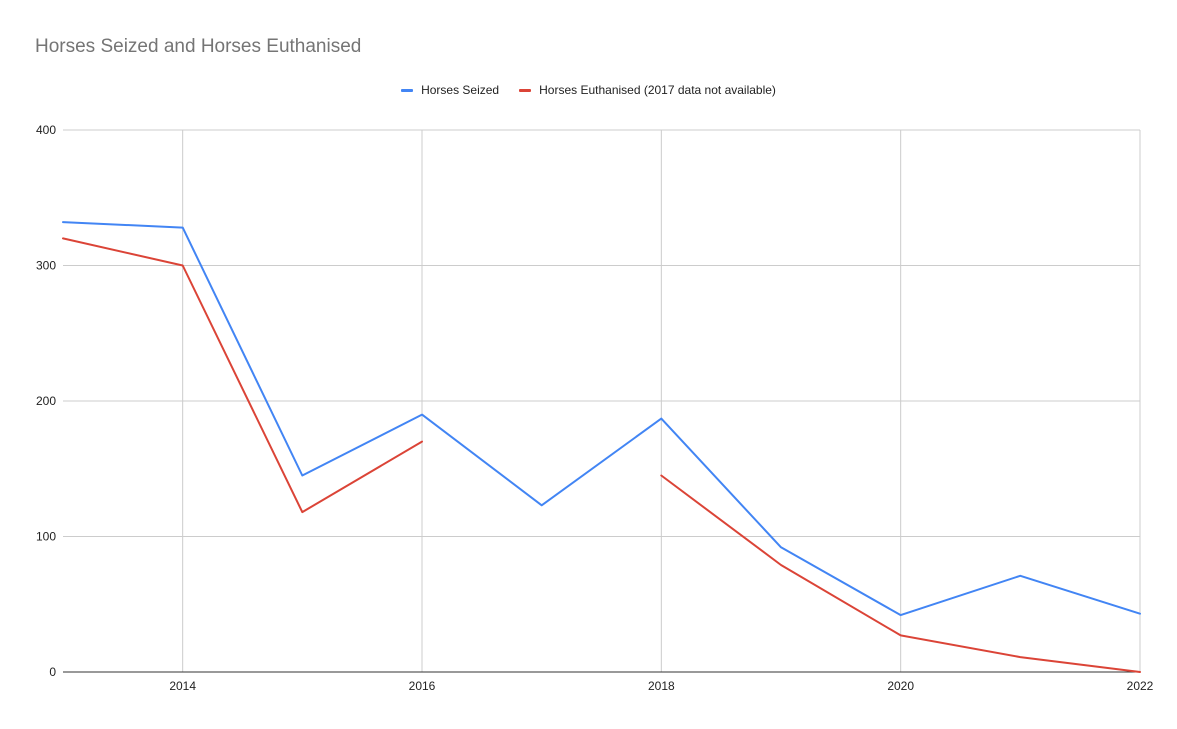 The image size is (1177, 729). Describe the element at coordinates (52, 672) in the screenshot. I see `y-tick-label: 0` at that location.